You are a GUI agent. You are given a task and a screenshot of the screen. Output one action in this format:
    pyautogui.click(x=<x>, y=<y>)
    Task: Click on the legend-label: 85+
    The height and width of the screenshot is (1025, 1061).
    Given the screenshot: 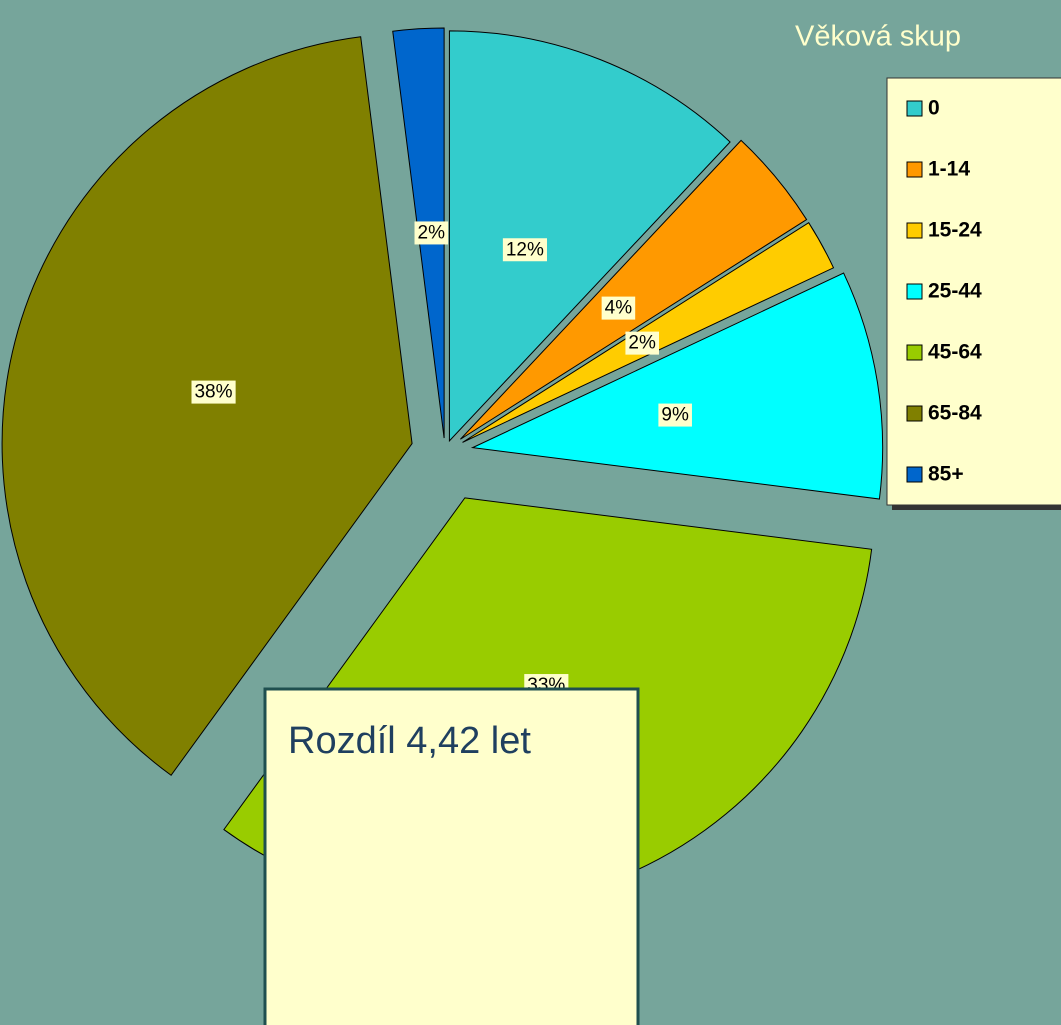 What is the action you would take?
    pyautogui.click(x=946, y=474)
    